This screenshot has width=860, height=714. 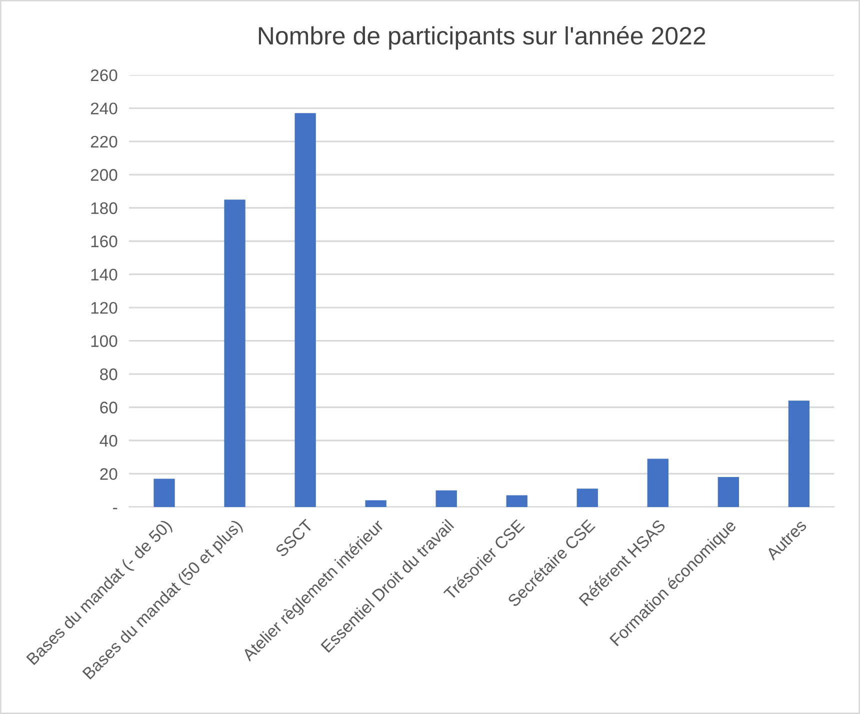 I want to click on y-tick-label: 220, so click(x=104, y=142).